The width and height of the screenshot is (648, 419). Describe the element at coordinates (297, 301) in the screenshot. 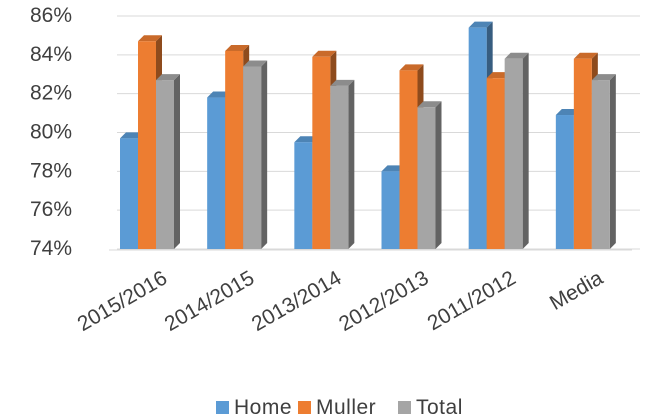

I see `x-category-label: 2013/2014` at that location.